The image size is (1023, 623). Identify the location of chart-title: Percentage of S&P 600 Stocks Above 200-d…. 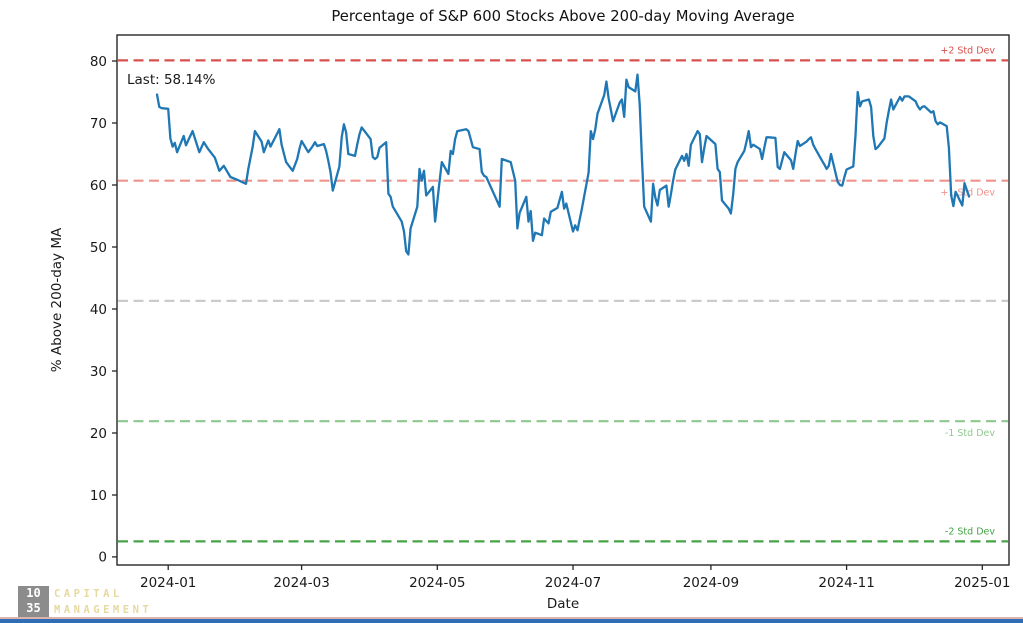
(563, 16).